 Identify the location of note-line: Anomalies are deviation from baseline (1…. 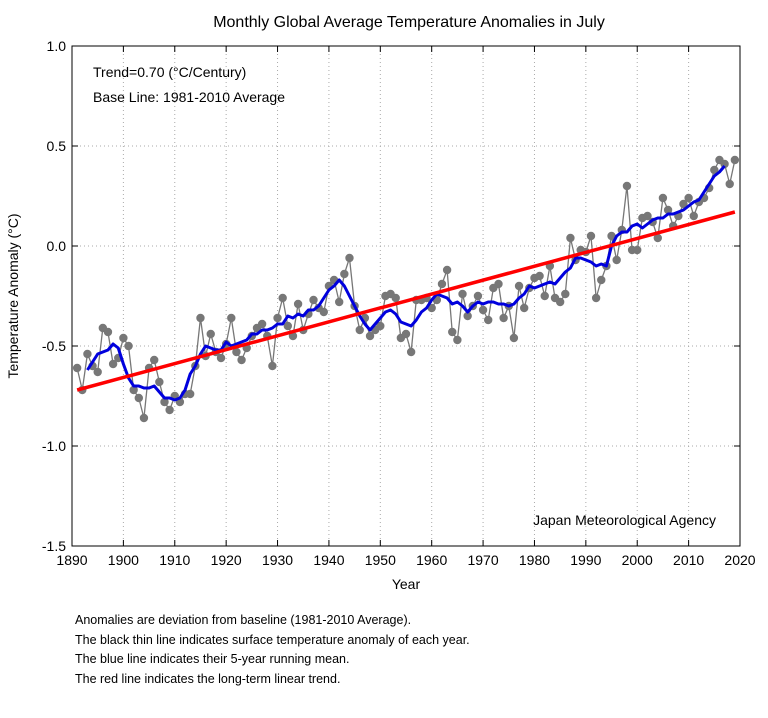
(243, 620).